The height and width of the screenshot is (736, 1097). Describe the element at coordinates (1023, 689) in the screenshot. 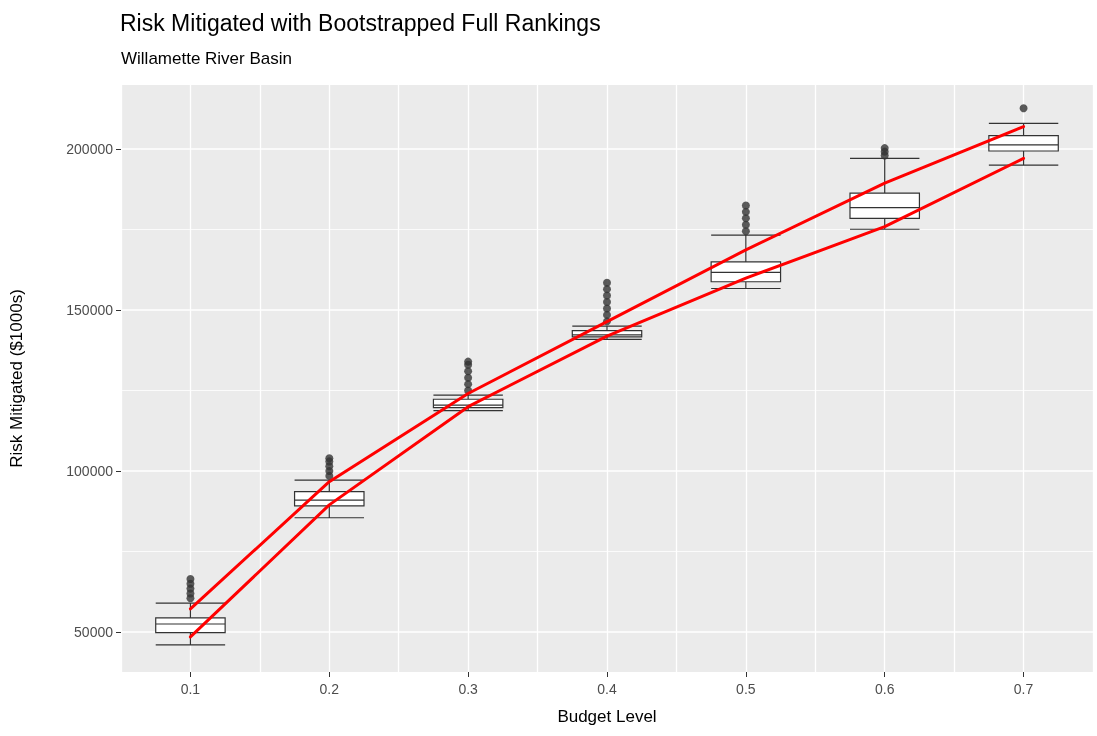

I see `x-tick-label: 0.7` at that location.